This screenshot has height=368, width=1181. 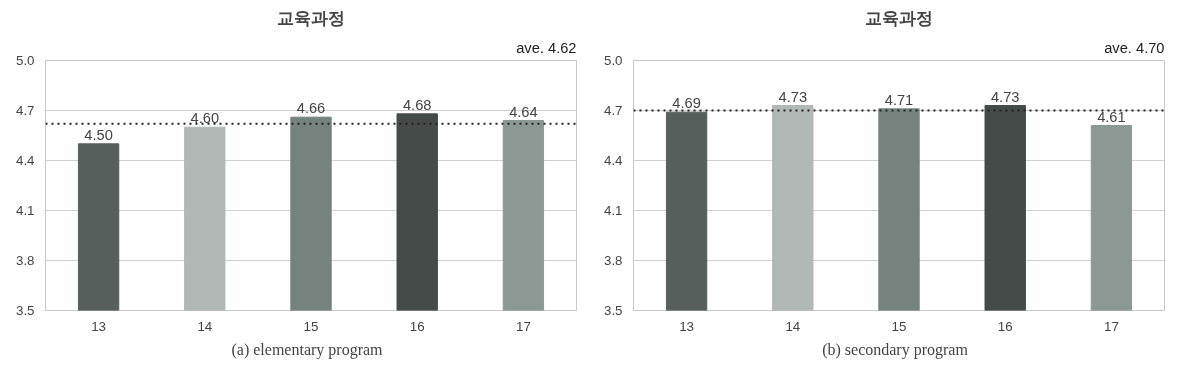 I want to click on data-label: 4.71, so click(x=899, y=99).